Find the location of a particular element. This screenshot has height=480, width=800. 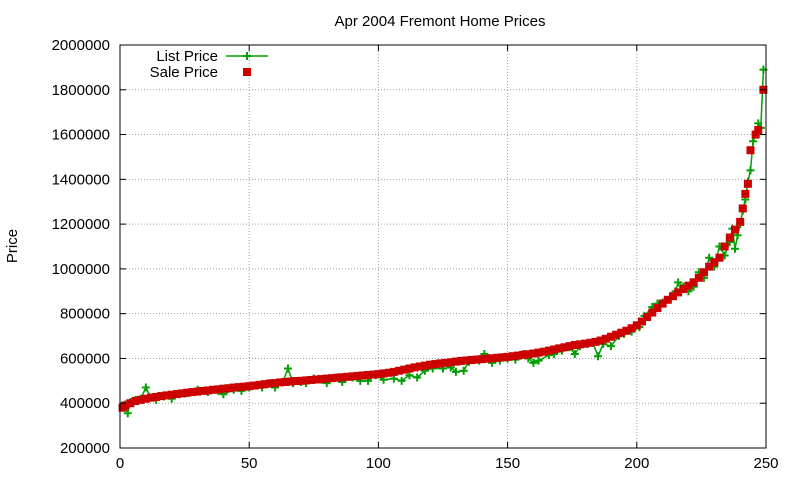

y-axis-label: Price is located at coordinates (12, 246).